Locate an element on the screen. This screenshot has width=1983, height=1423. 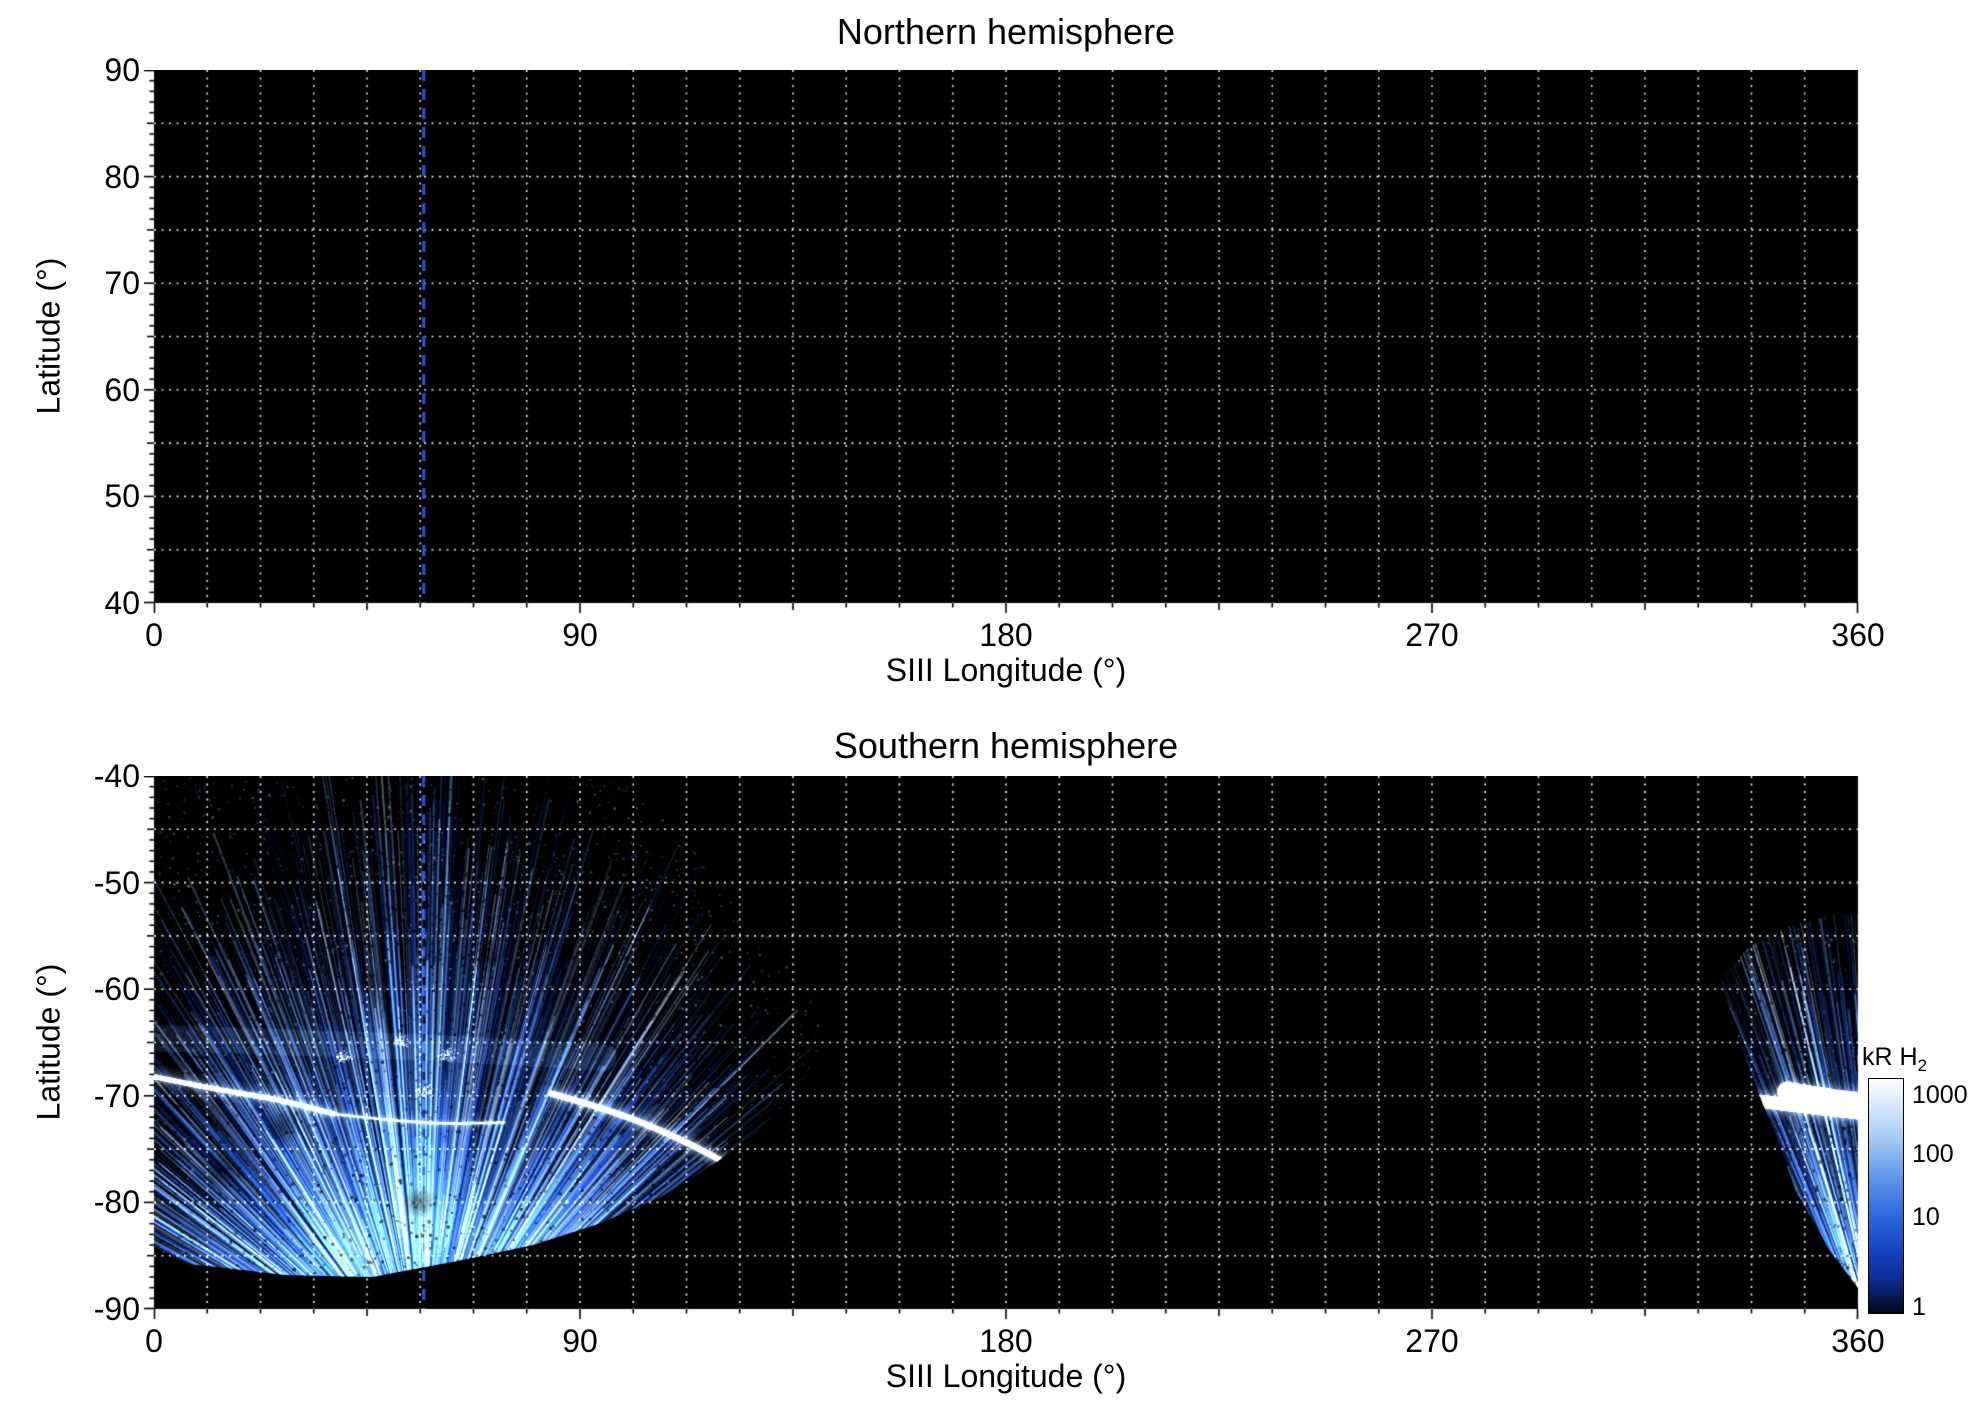
south-y-tick-label: -40 is located at coordinates (116, 776).